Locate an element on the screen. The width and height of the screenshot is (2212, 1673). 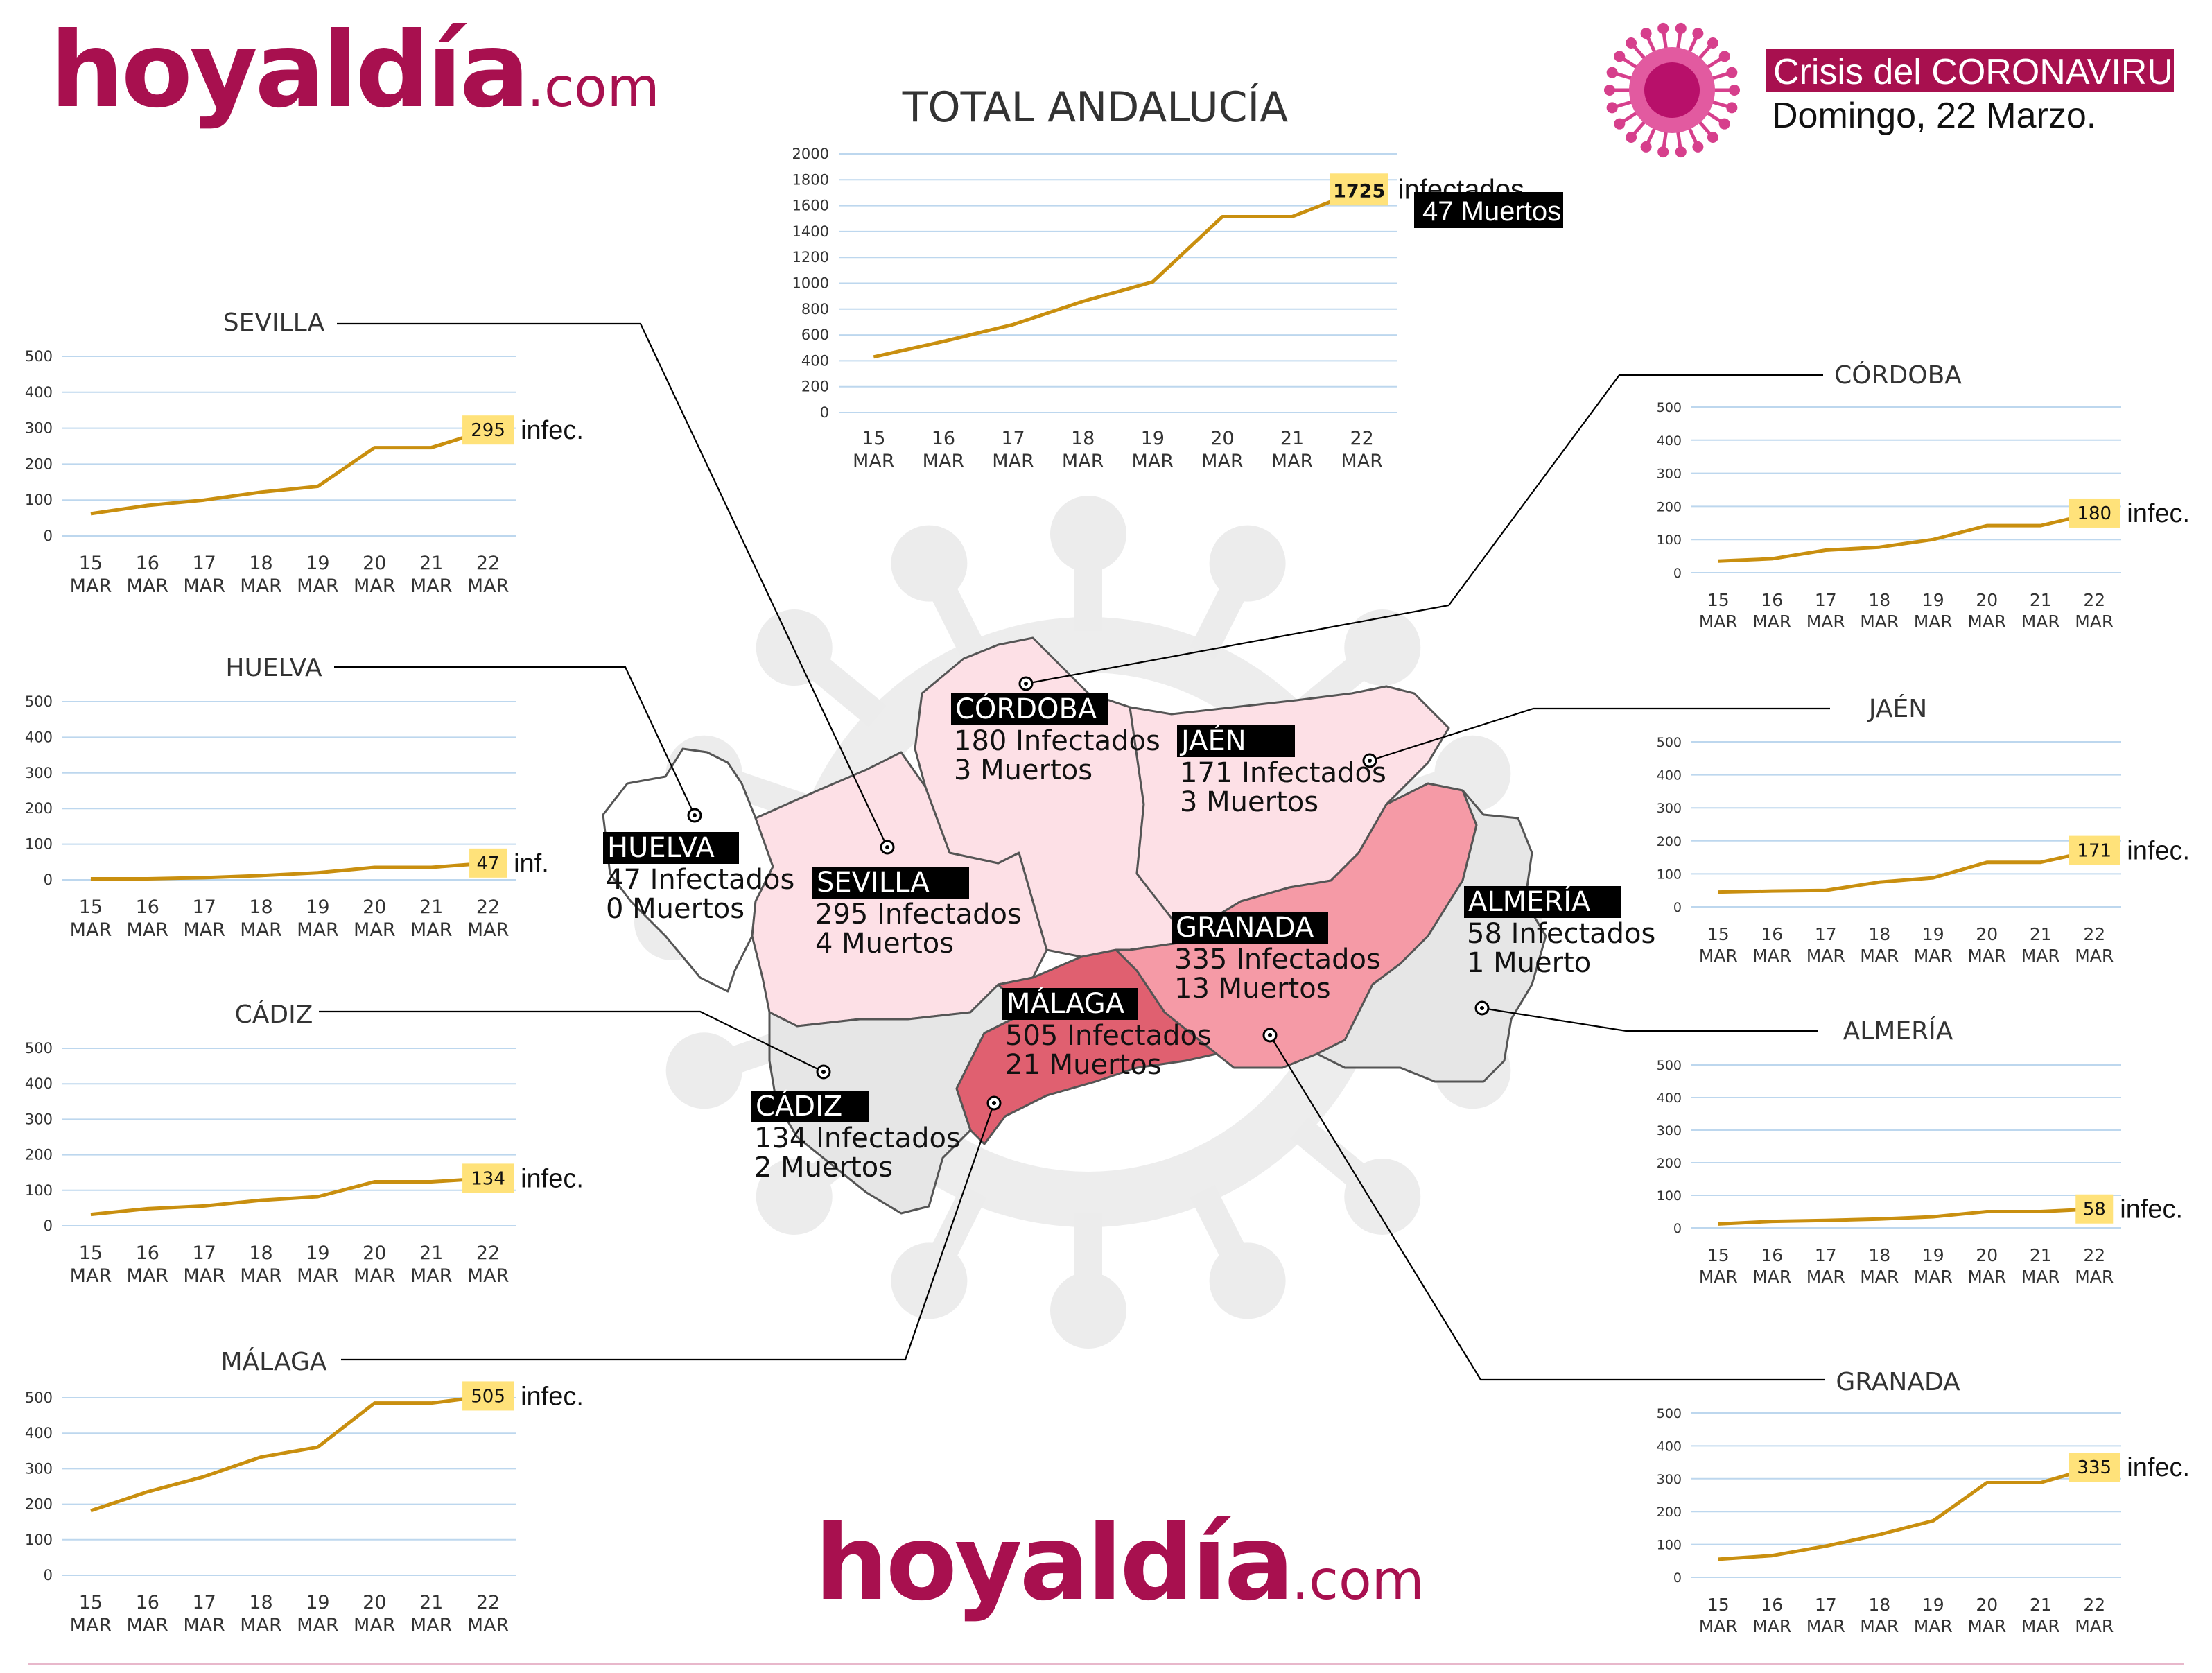
brand-logo-top: hoyaldía.com is located at coordinates (355, 79).